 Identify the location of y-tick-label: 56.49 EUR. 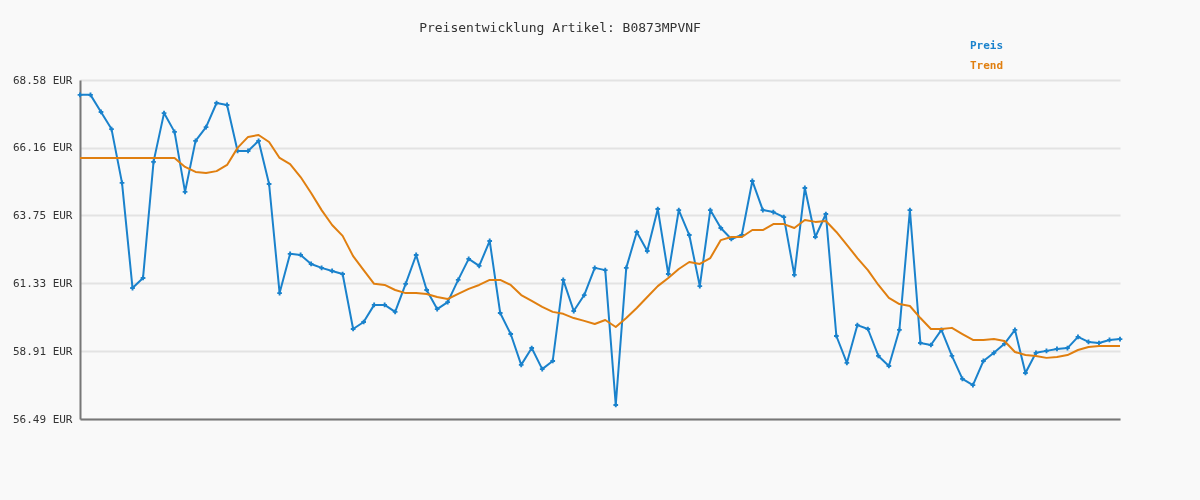
(42, 419).